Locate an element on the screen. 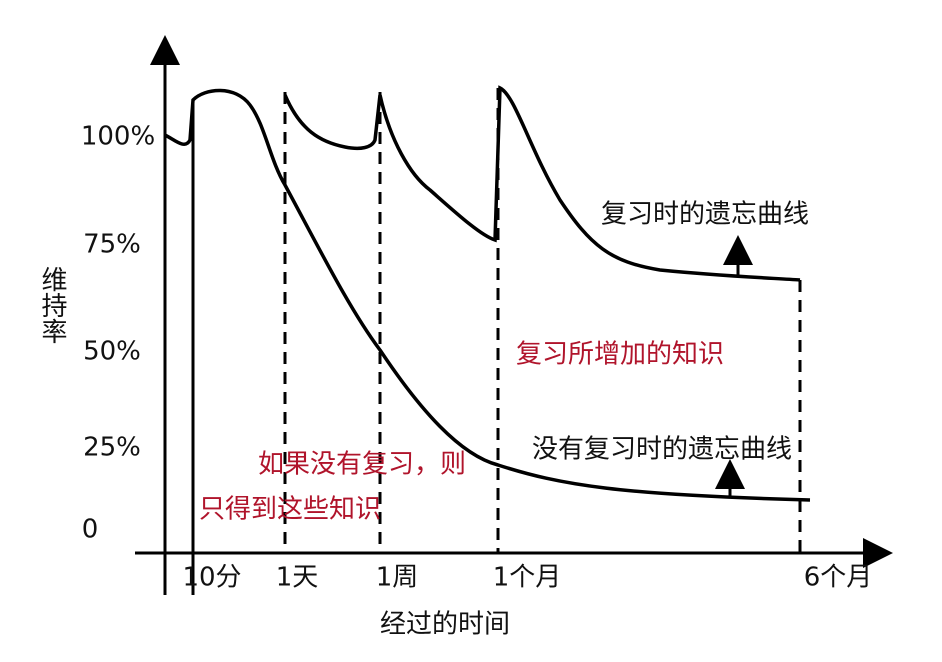 Image resolution: width=942 pixels, height=662 pixels. x-tick-label: 1个月 is located at coordinates (527, 578).